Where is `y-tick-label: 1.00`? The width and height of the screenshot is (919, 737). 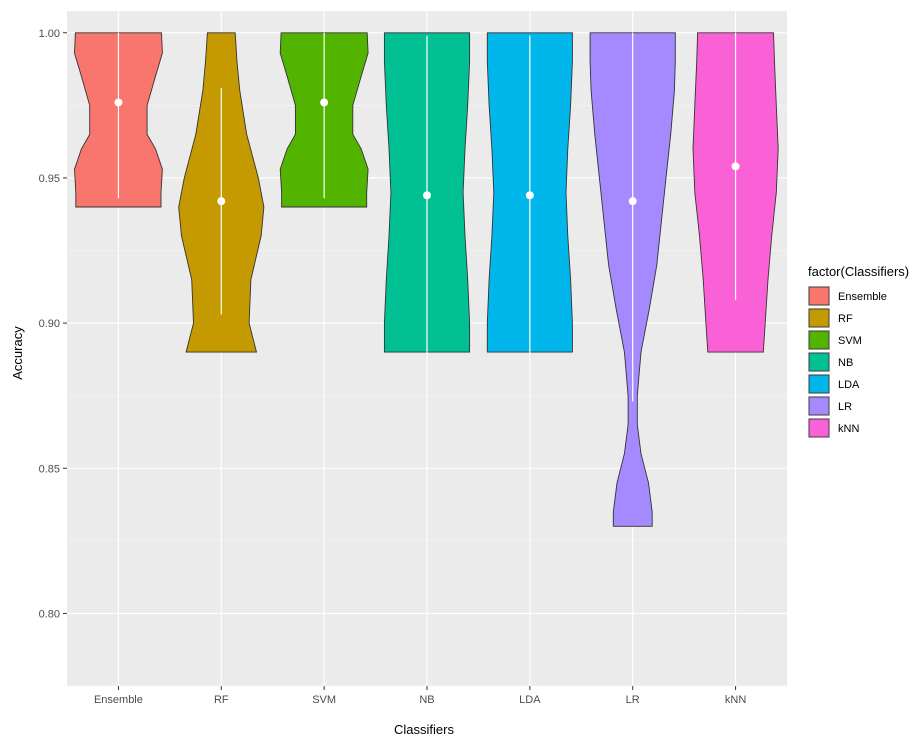 y-tick-label: 1.00 is located at coordinates (49, 34).